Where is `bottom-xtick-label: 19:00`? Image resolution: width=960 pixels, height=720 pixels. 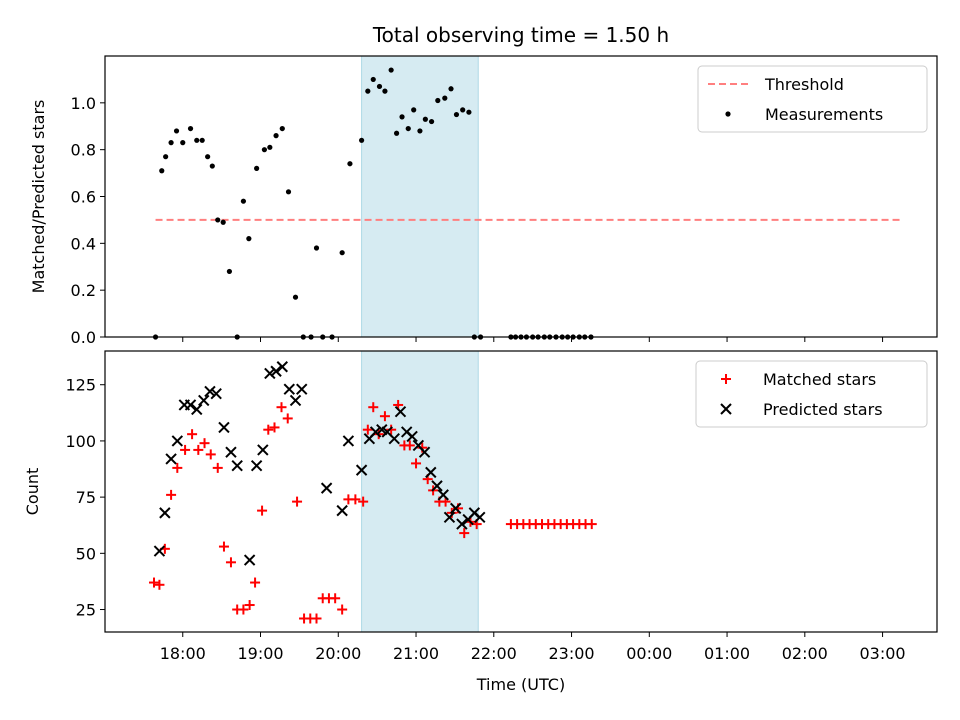 bottom-xtick-label: 19:00 is located at coordinates (260, 653).